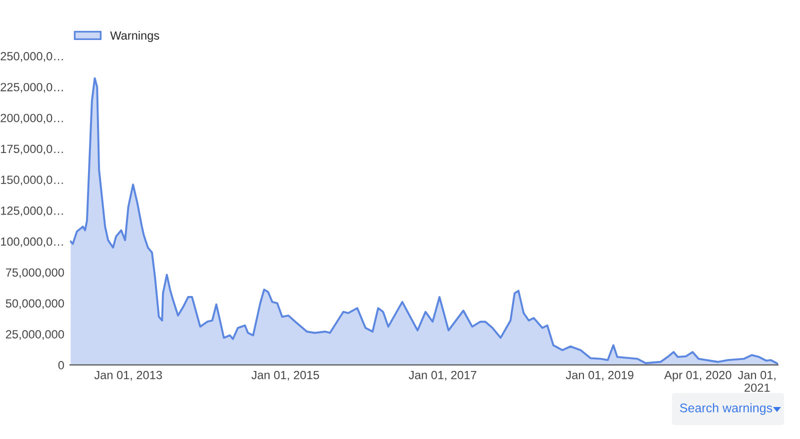 This screenshot has height=439, width=800. Describe the element at coordinates (128, 375) in the screenshot. I see `x-tick-label: Jan 01, 2013` at that location.